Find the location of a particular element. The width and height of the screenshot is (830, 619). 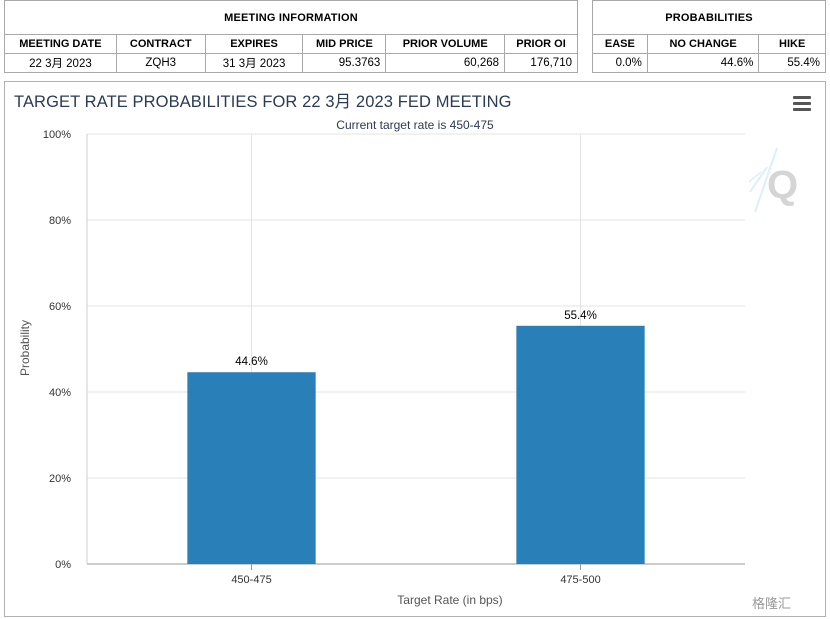

y-tick-label: 40% is located at coordinates (60, 393).